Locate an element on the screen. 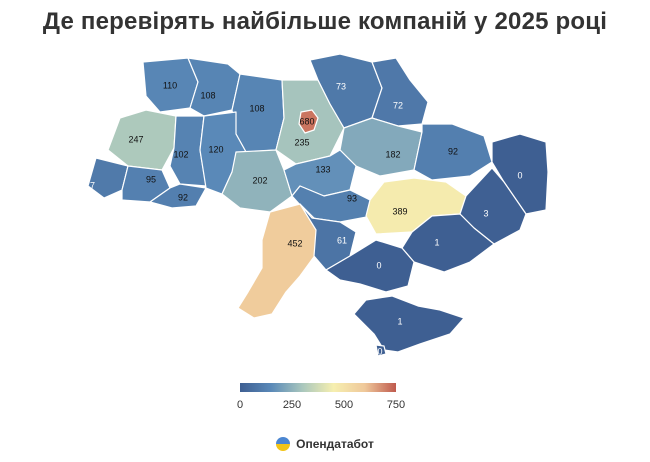 This screenshot has width=650, height=462. region-value-label-rivne: 108 is located at coordinates (207, 95).